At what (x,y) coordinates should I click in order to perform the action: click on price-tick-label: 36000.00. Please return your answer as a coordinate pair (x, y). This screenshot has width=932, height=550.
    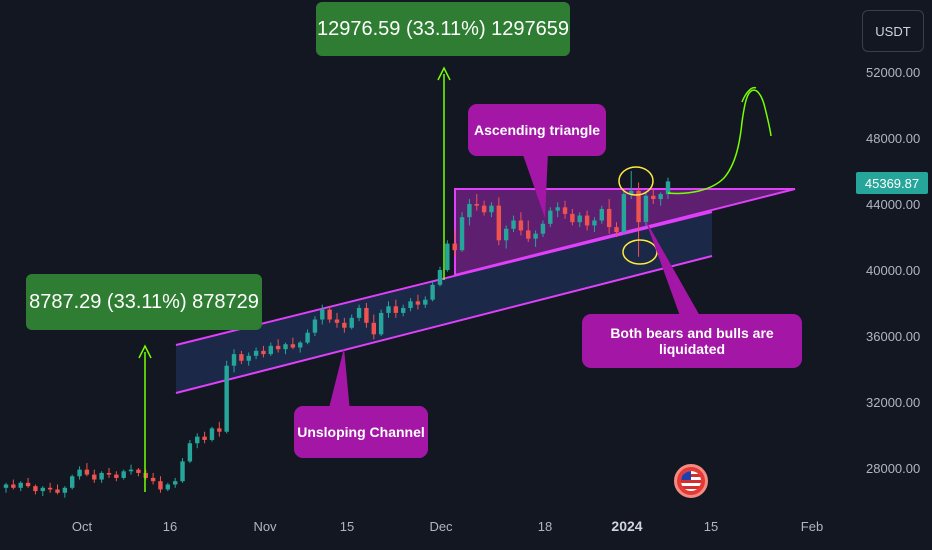
    Looking at the image, I should click on (893, 336).